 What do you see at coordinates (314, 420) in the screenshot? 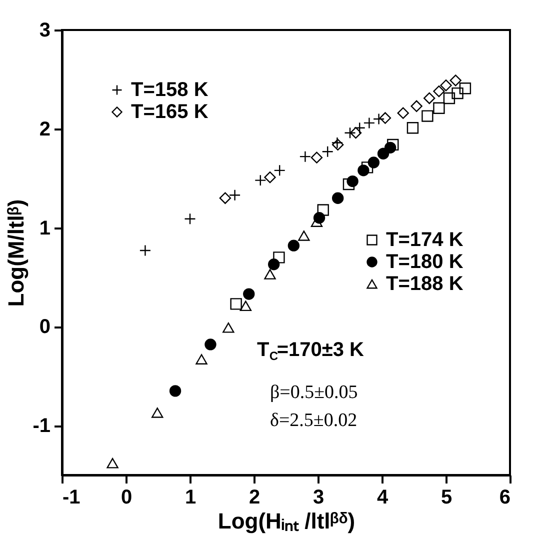
I see `annotation: δ=2.5±0.02` at bounding box center [314, 420].